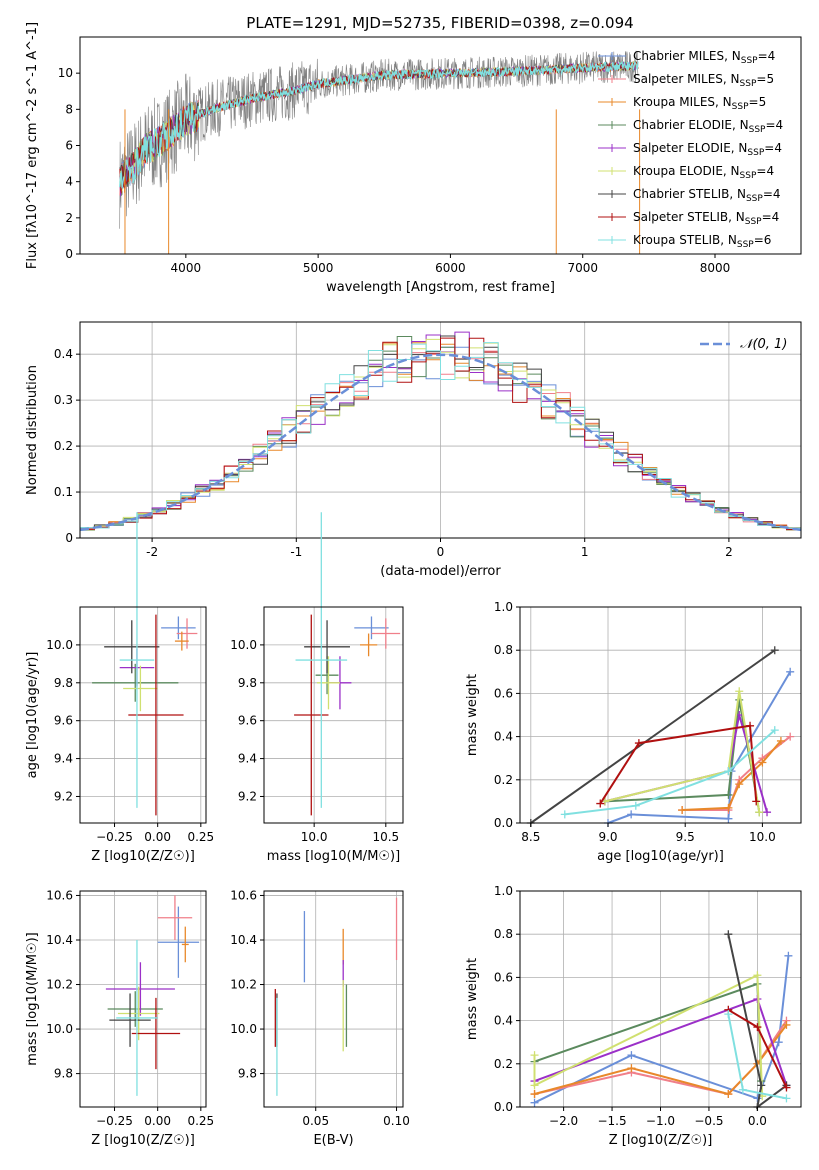 This screenshot has width=819, height=1170. I want to click on spectrum-model-kroupa_stelib, so click(379, 124).